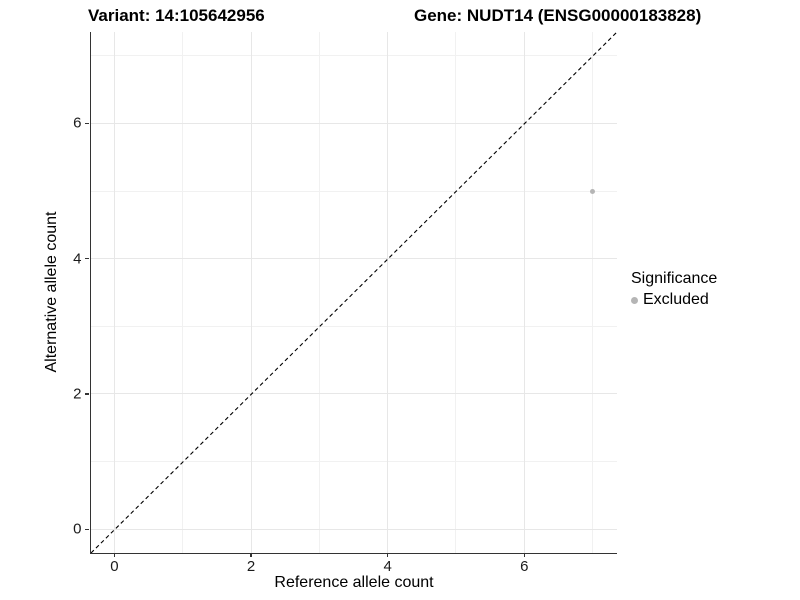 The height and width of the screenshot is (600, 800). What do you see at coordinates (77, 259) in the screenshot?
I see `y-axis-tick-label: 4` at bounding box center [77, 259].